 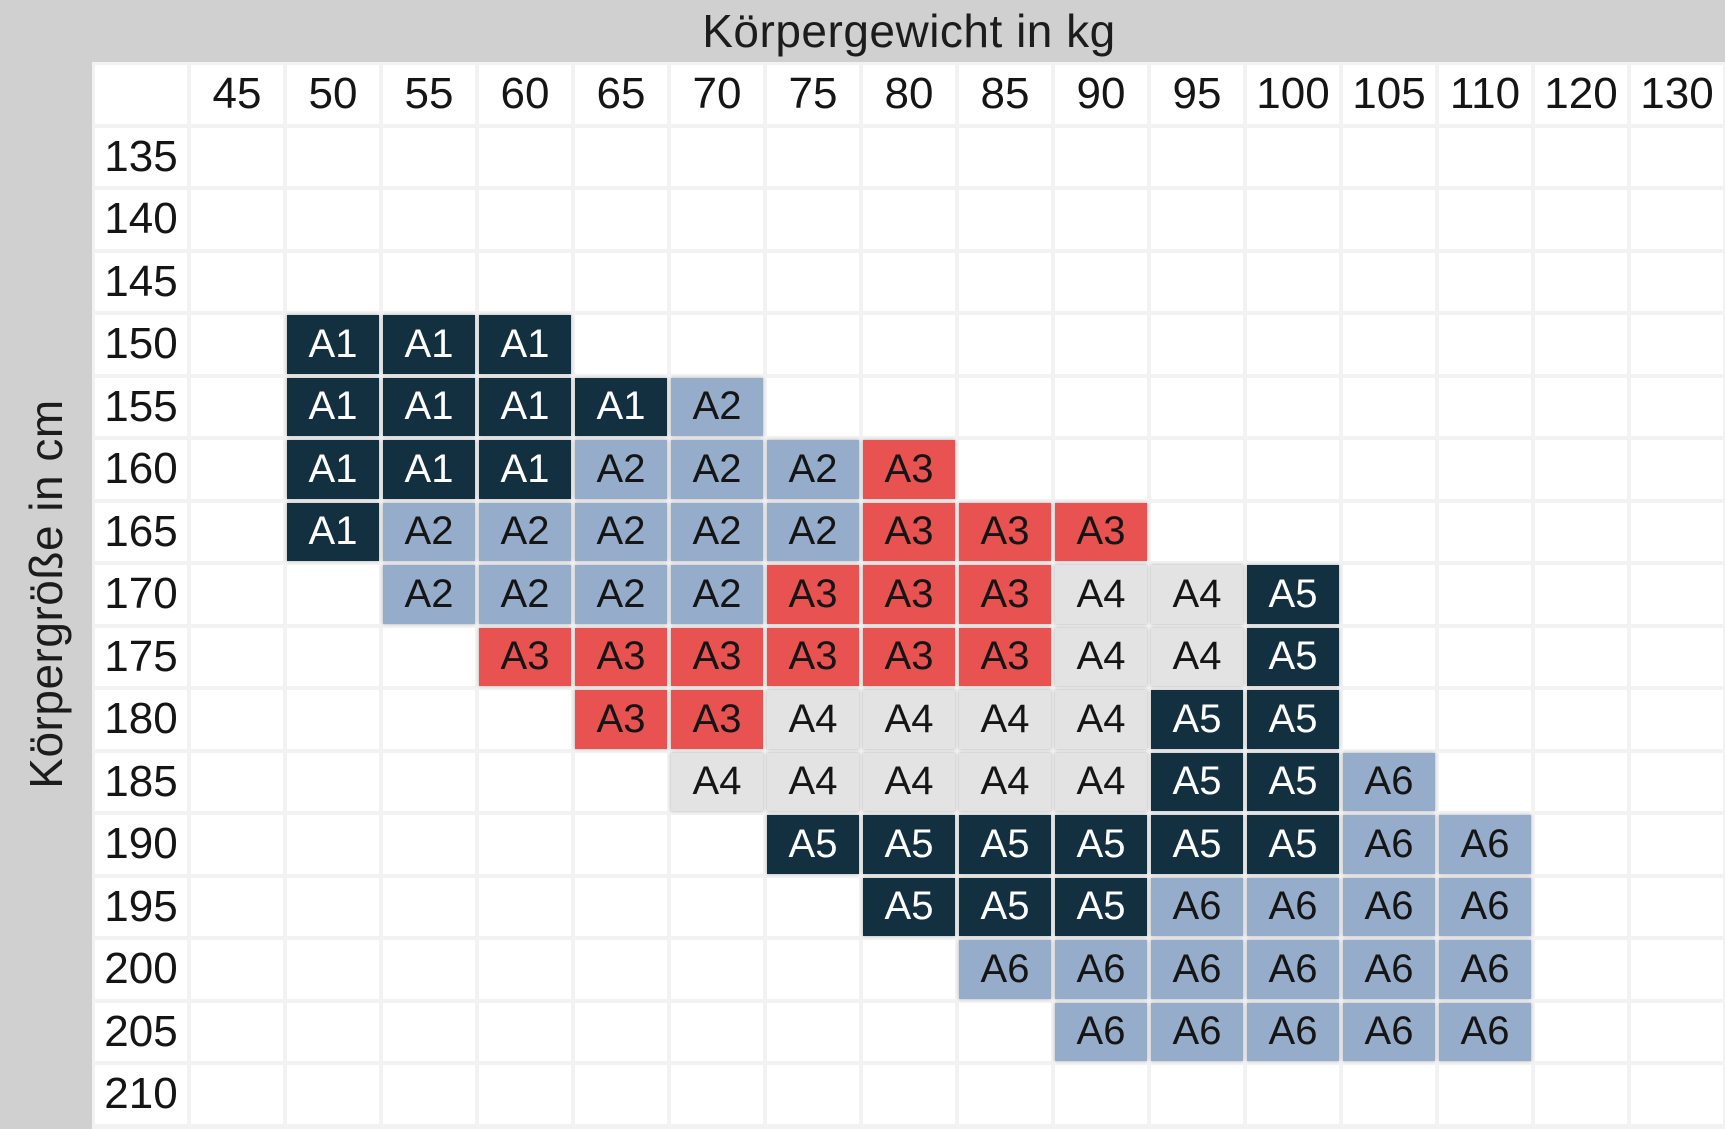 I want to click on cell-180-75: A4, so click(x=813, y=719).